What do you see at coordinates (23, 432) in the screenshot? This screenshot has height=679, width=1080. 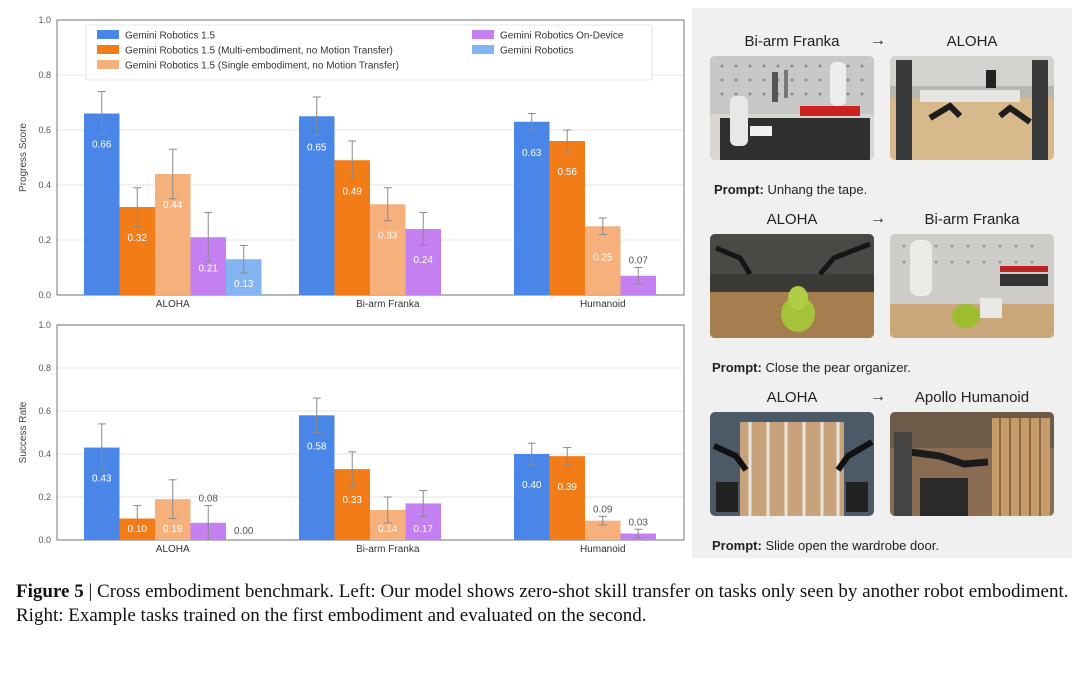 I see `y-axis-label: Success Rate` at bounding box center [23, 432].